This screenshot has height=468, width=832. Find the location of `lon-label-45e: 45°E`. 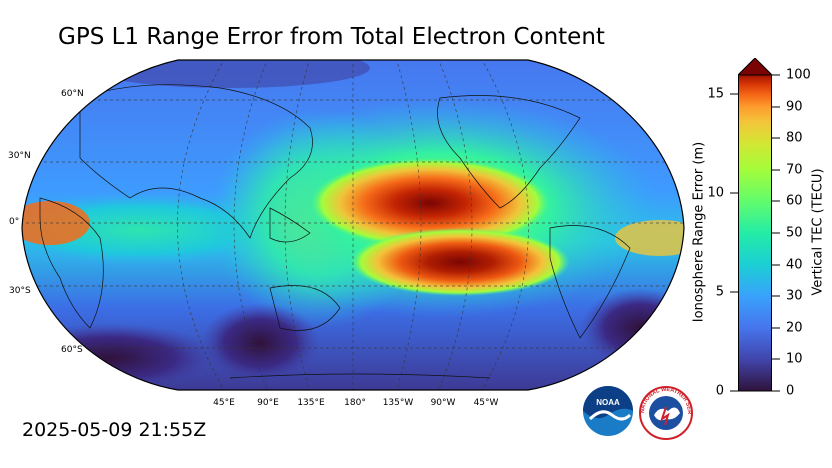

lon-label-45e: 45°E is located at coordinates (224, 403).